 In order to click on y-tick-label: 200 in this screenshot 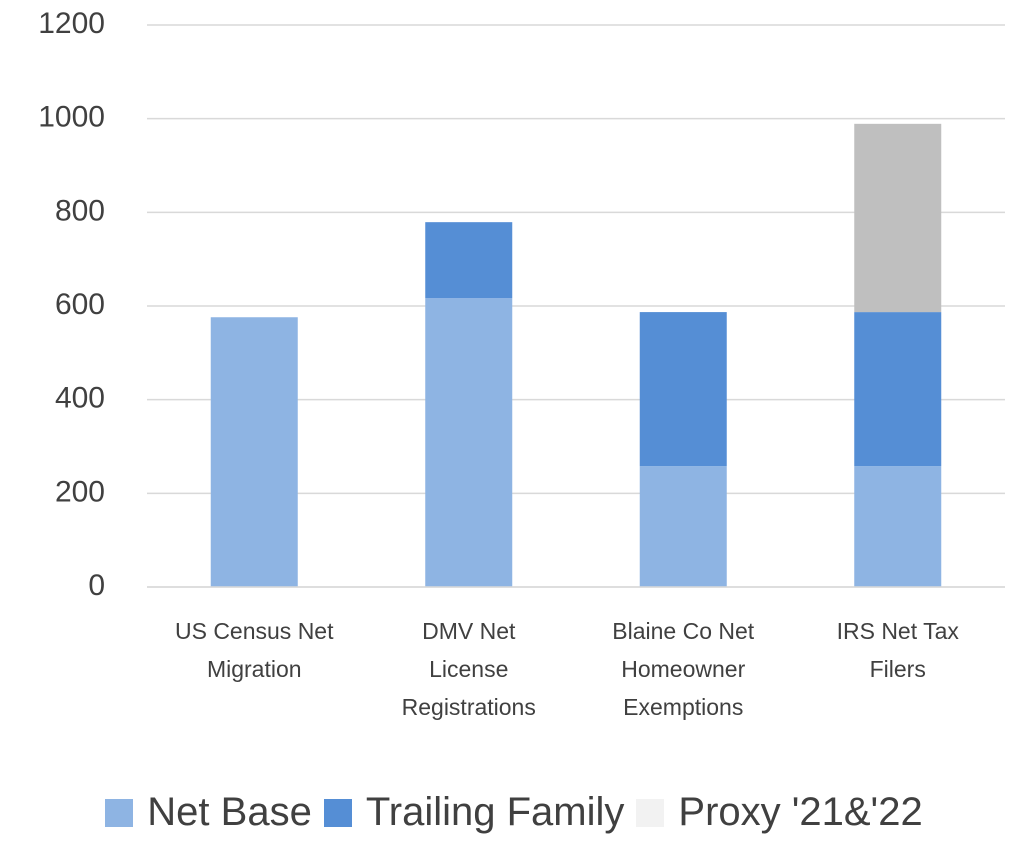, I will do `click(80, 491)`.